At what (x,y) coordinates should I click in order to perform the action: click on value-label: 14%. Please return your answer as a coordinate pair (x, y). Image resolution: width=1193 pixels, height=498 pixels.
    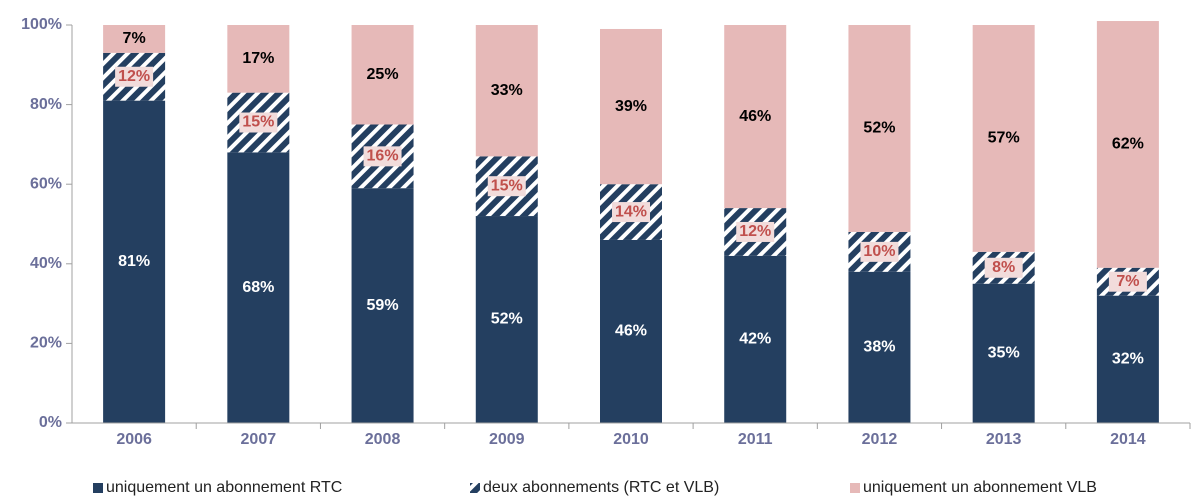
    Looking at the image, I should click on (631, 211).